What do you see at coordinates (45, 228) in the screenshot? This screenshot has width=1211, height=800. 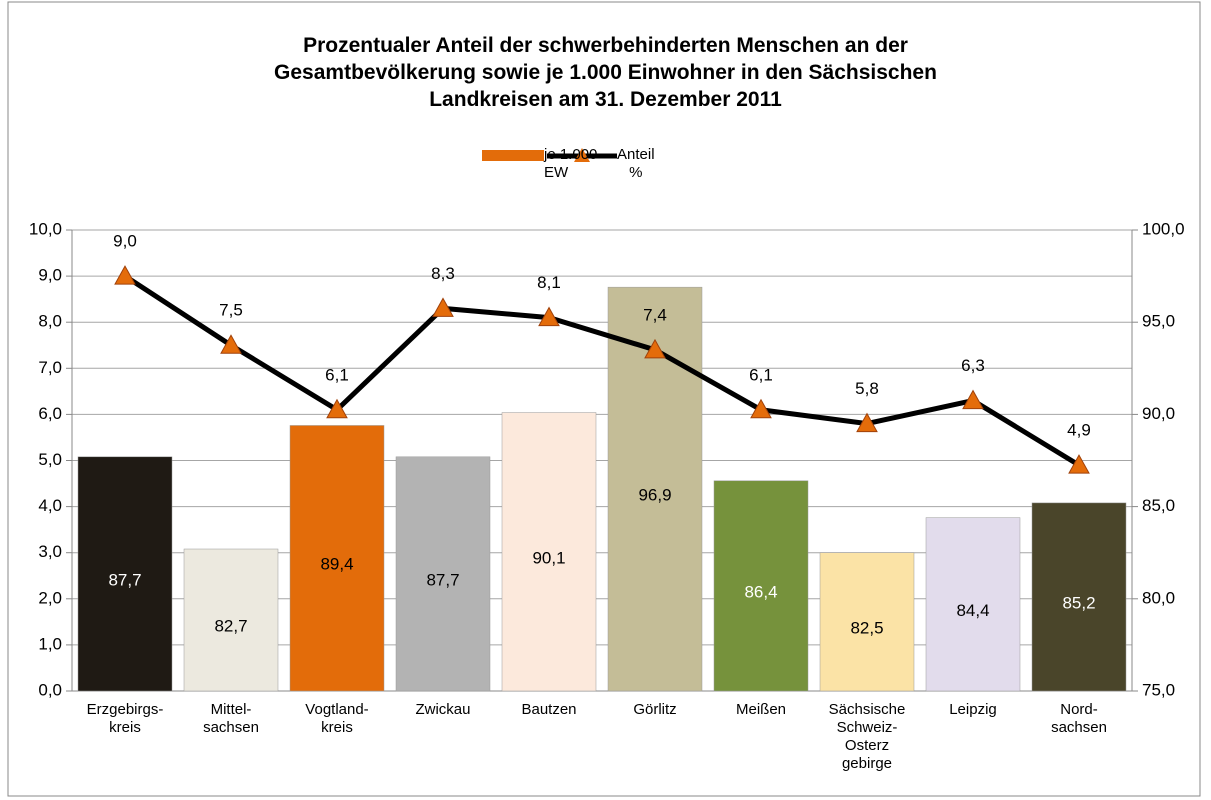 I see `y-tick-label: 10,0` at bounding box center [45, 228].